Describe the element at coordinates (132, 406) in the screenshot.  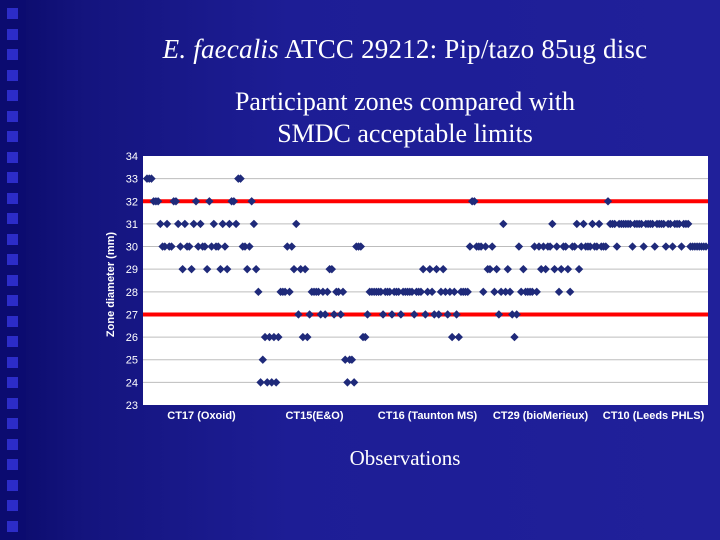
I see `y-tick-label: 23` at that location.